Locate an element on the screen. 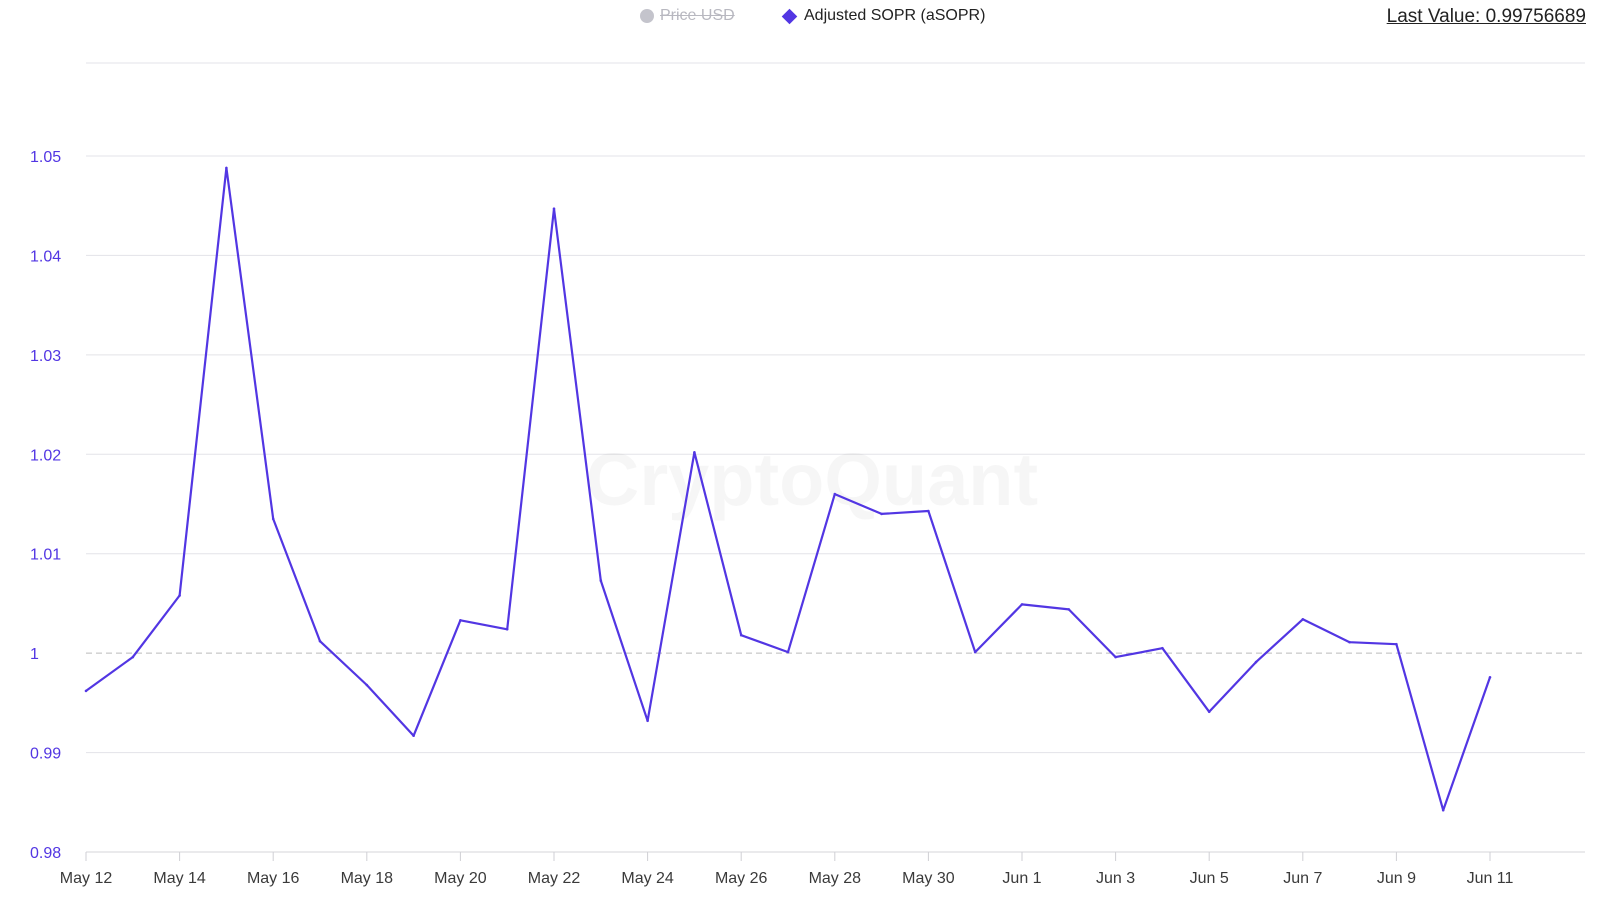  y-tick-label: 1.05 is located at coordinates (45, 157).